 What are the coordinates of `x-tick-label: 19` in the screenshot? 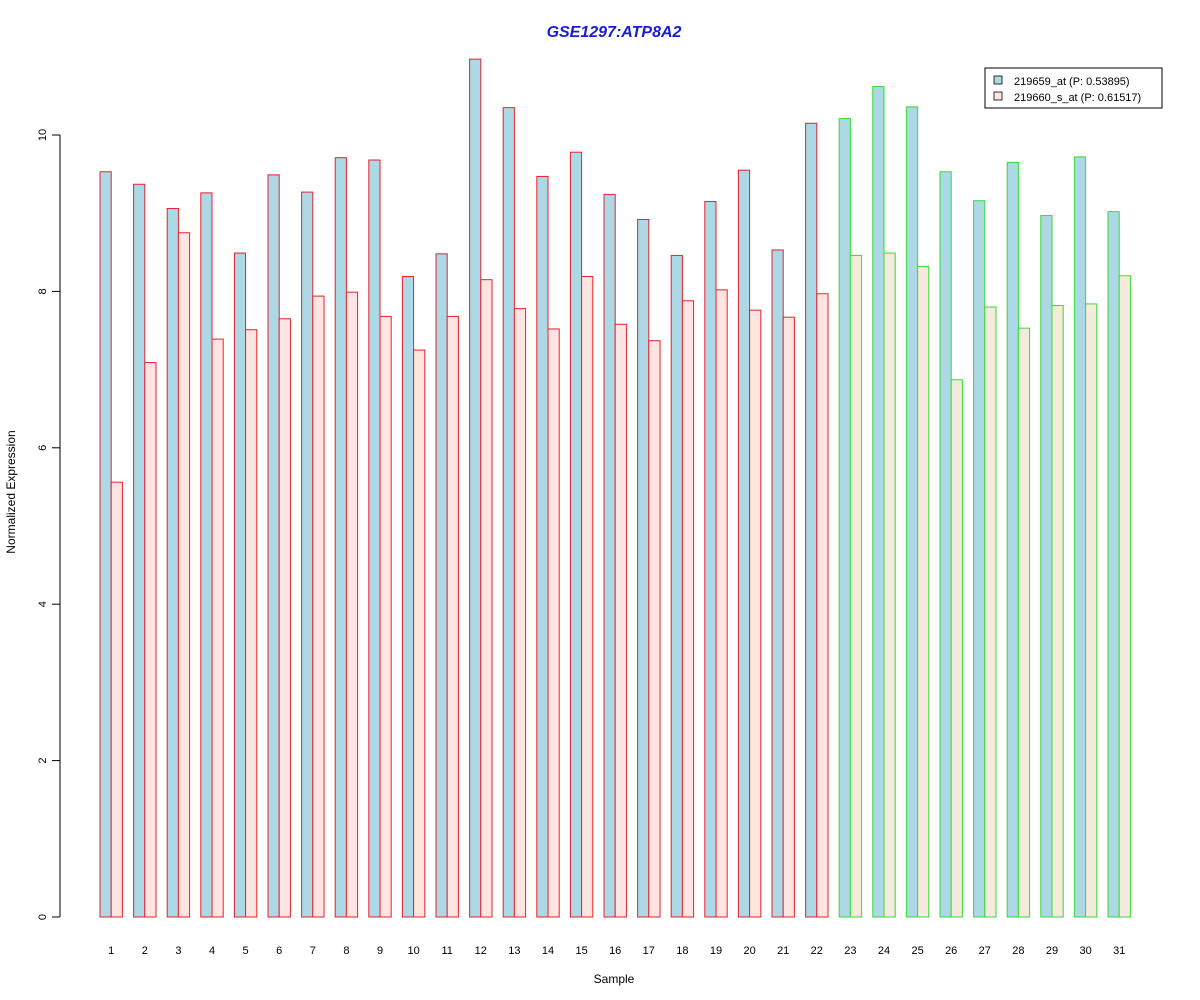 It's located at (716, 951).